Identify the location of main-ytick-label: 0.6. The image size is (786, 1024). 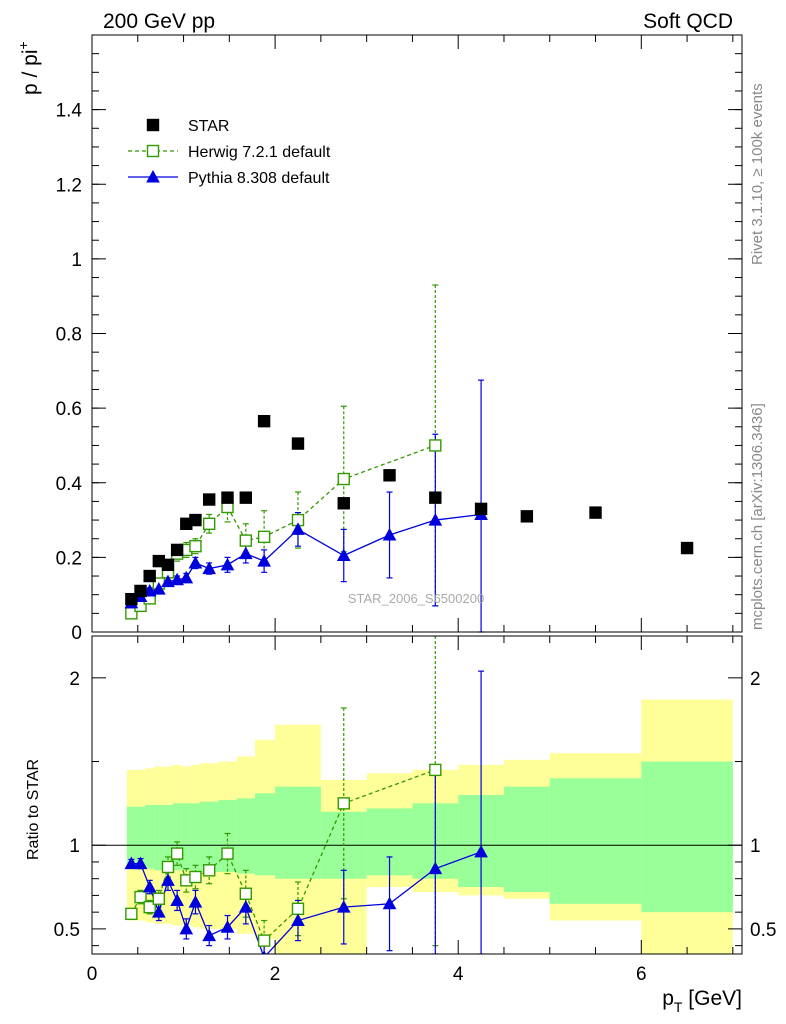
(69, 409).